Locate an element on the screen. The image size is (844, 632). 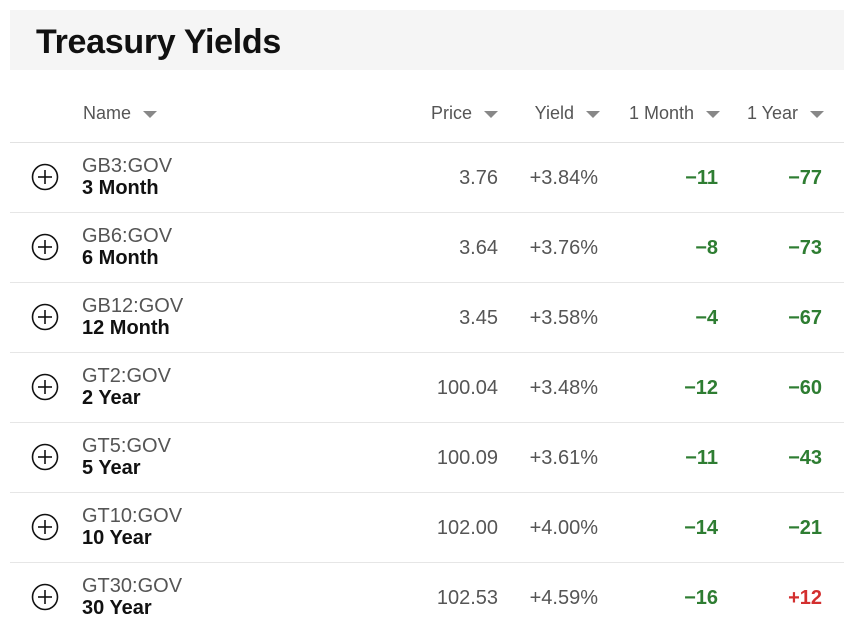
change-1-year: −67 is located at coordinates (805, 318).